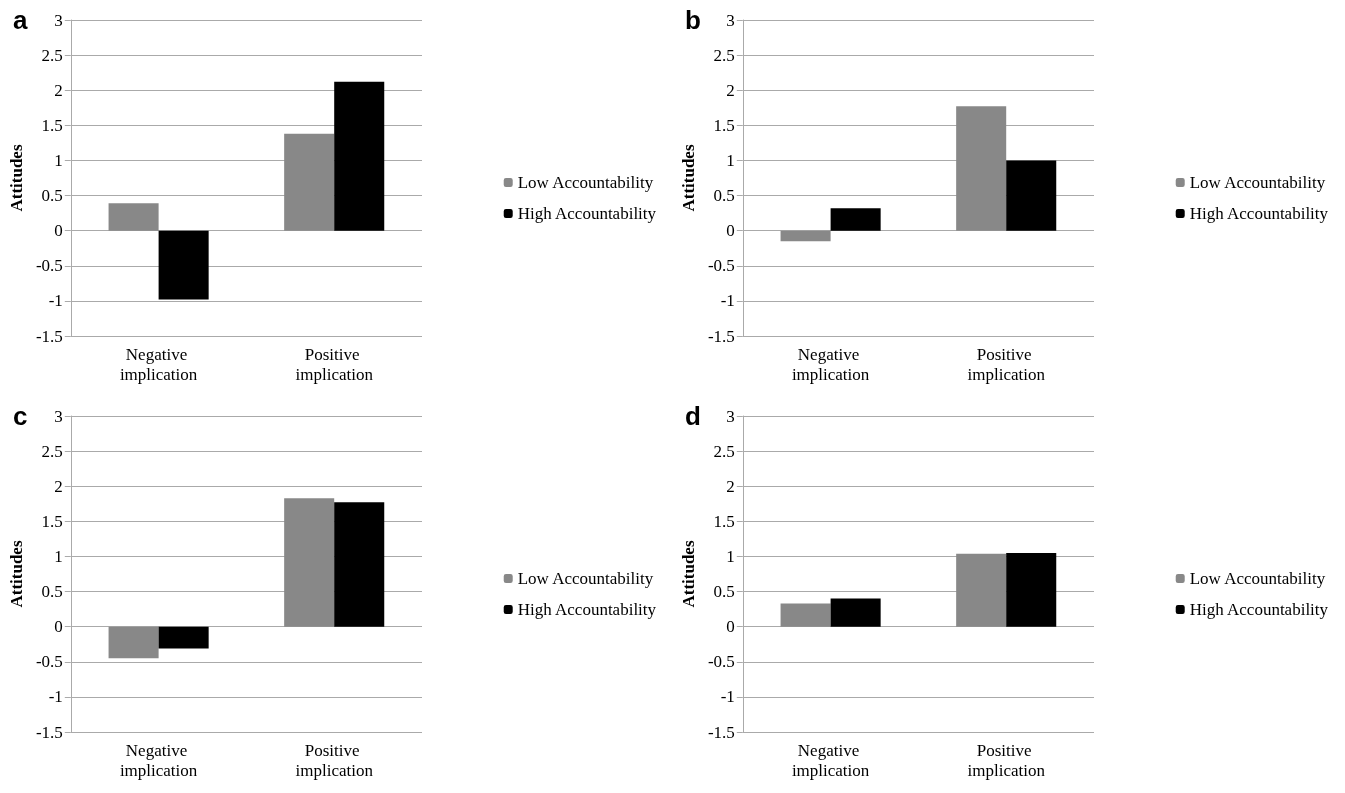 Image resolution: width=1345 pixels, height=793 pixels. Describe the element at coordinates (20, 20) in the screenshot. I see `chart-title: a` at that location.